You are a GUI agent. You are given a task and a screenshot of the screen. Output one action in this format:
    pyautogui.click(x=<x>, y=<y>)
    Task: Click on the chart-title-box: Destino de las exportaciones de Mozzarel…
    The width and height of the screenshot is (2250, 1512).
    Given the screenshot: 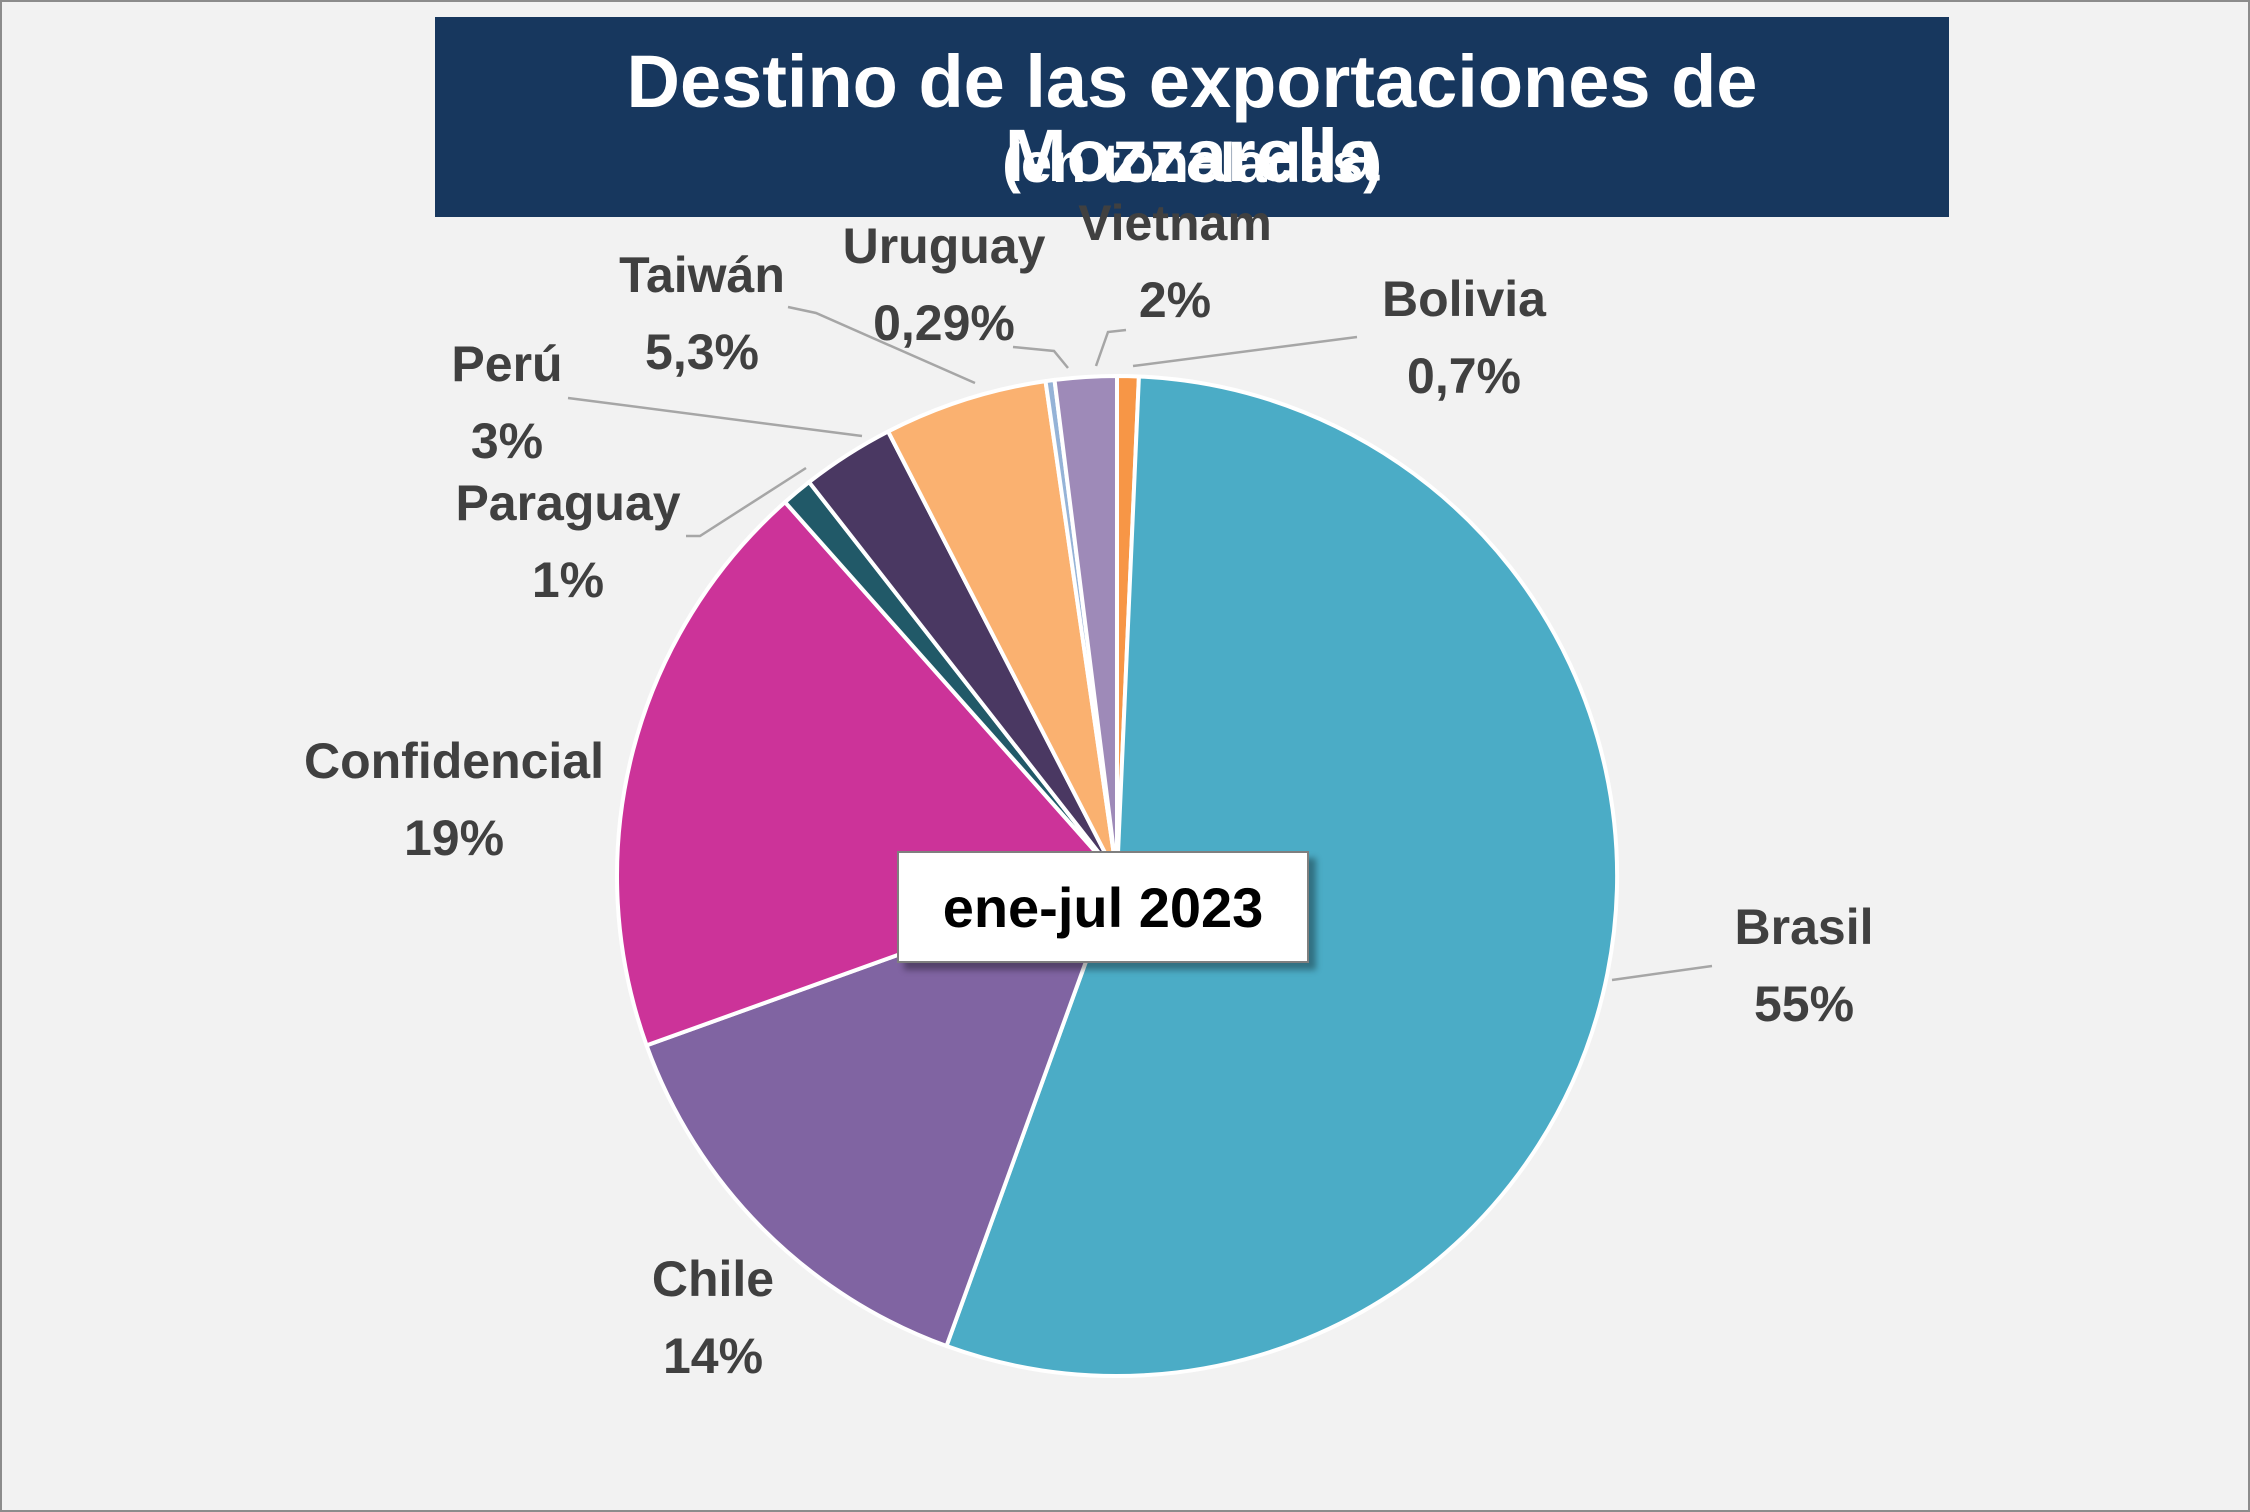 What is the action you would take?
    pyautogui.click(x=1192, y=117)
    